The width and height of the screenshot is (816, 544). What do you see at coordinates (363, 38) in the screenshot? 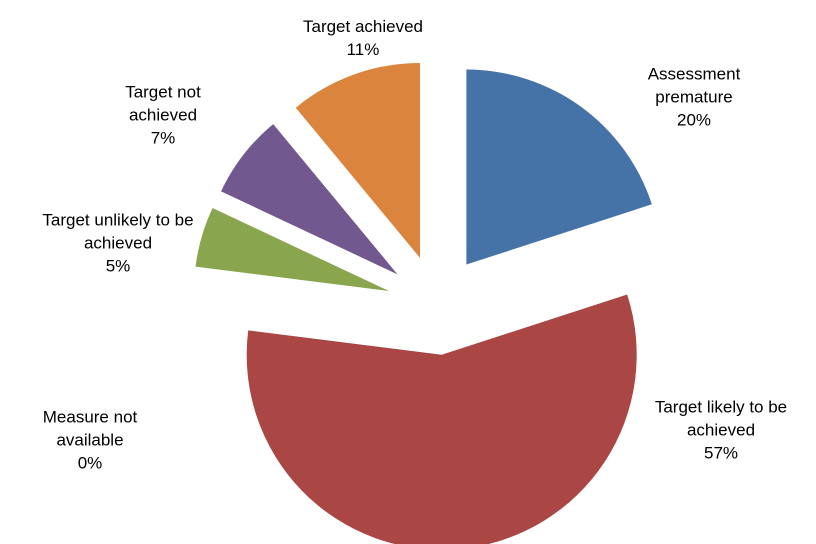
I see `slice-label: Target achieved 11%` at bounding box center [363, 38].